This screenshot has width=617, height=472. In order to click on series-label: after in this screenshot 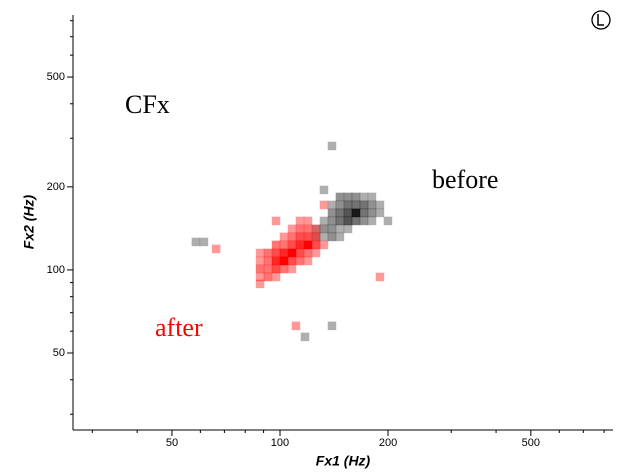, I will do `click(179, 327)`.